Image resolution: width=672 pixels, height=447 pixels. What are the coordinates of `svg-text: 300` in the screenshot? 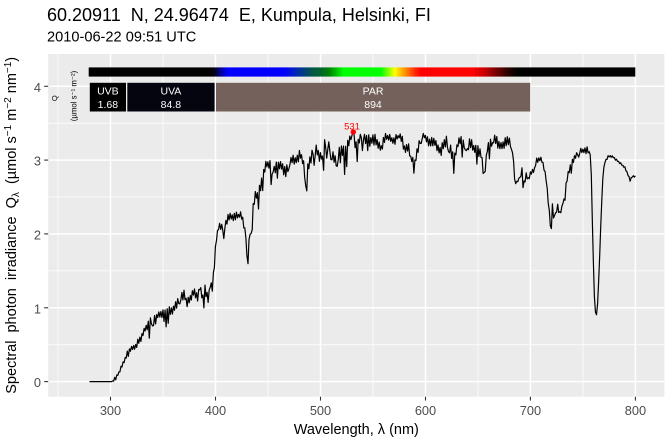 It's located at (110, 410).